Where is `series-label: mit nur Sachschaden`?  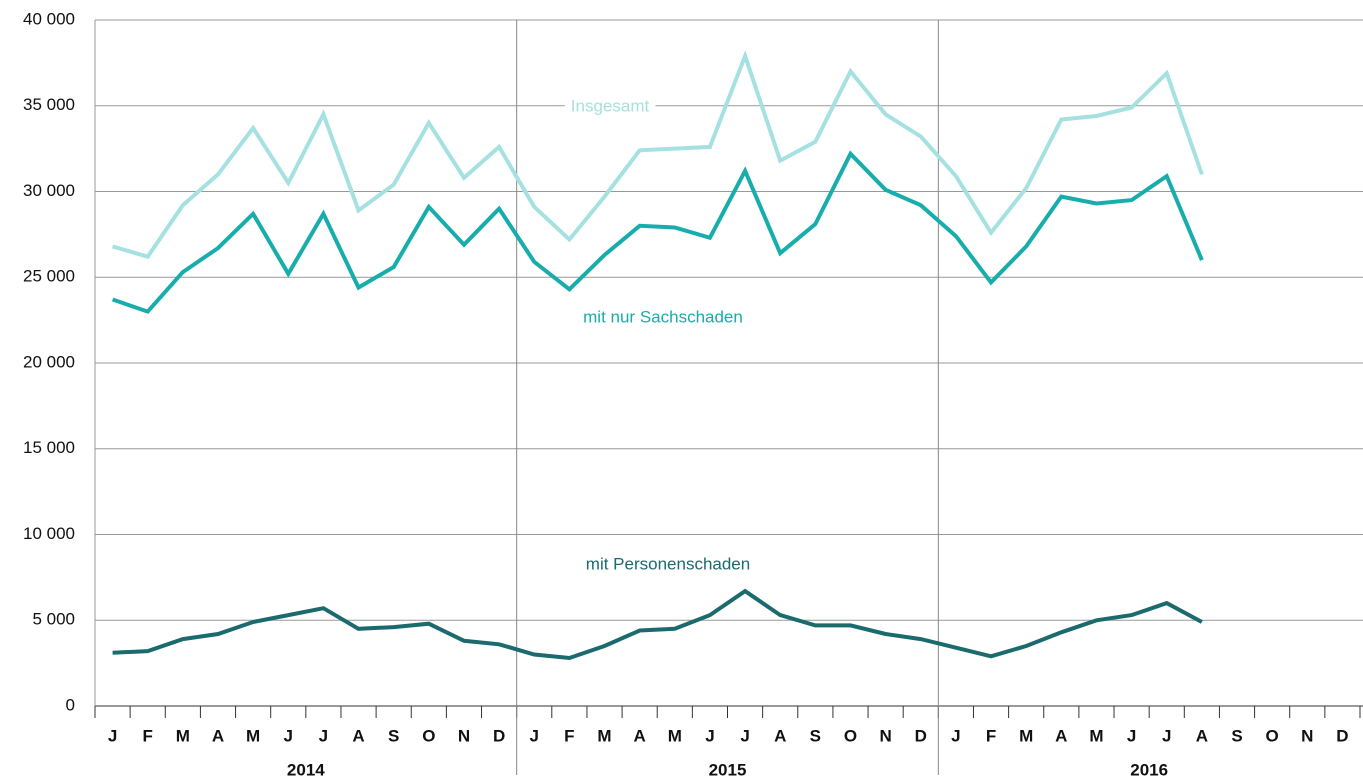 series-label: mit nur Sachschaden is located at coordinates (663, 316).